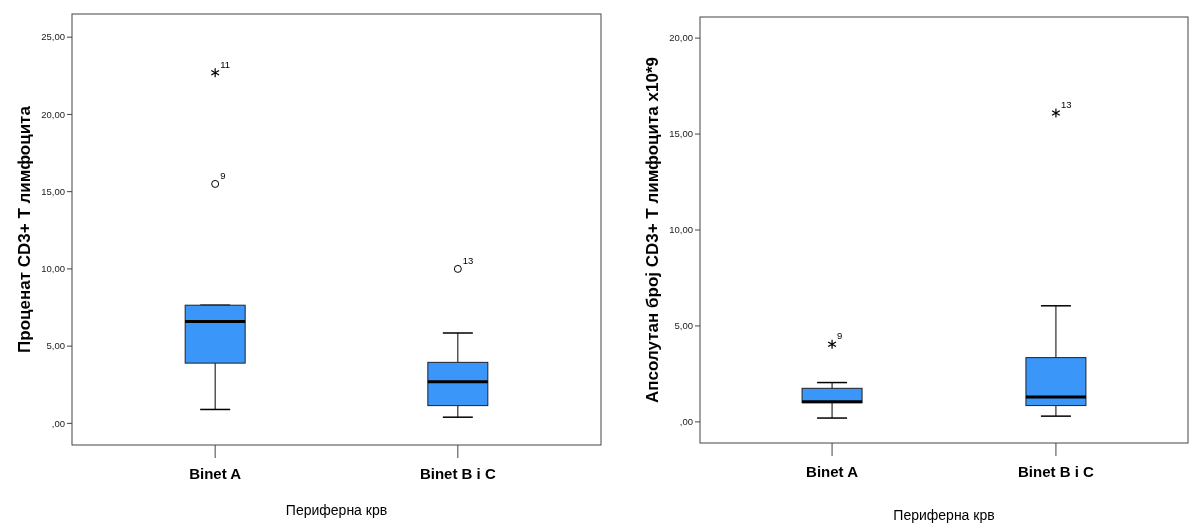 The height and width of the screenshot is (526, 1192). I want to click on annotation: 11, so click(225, 64).